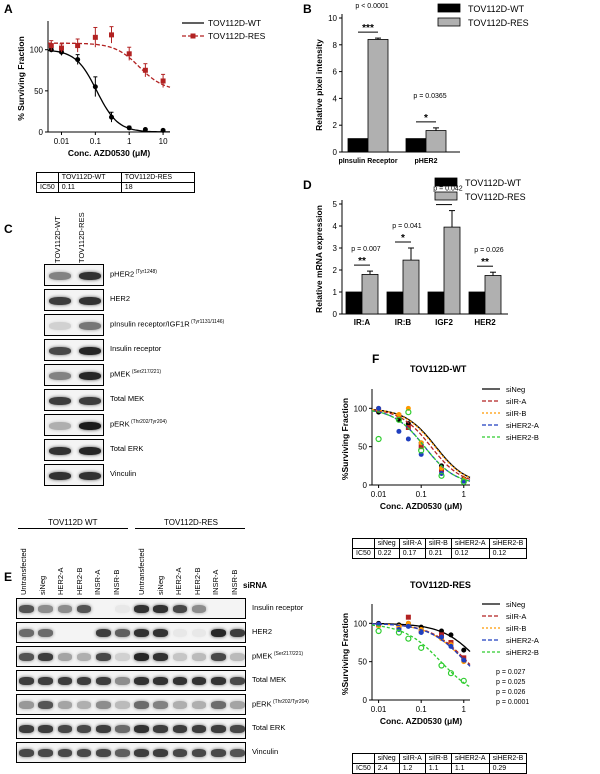 The height and width of the screenshot is (774, 600). Describe the element at coordinates (365, 249) in the screenshot. I see `p-value: p = 0.007` at that location.